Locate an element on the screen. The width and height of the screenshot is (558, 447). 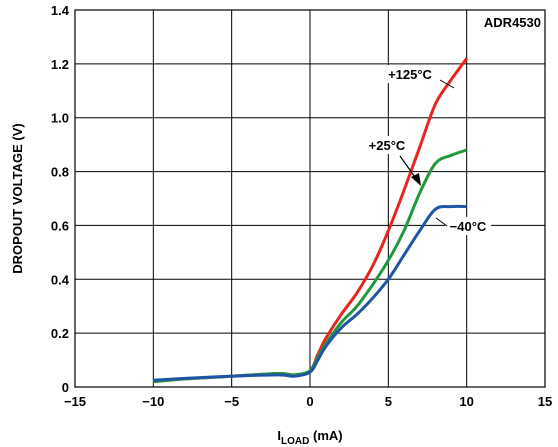
y-tick-labels: 0 0.2 0.4 0.6 0.8 1.0 1.2 1.4 is located at coordinates (60, 199).